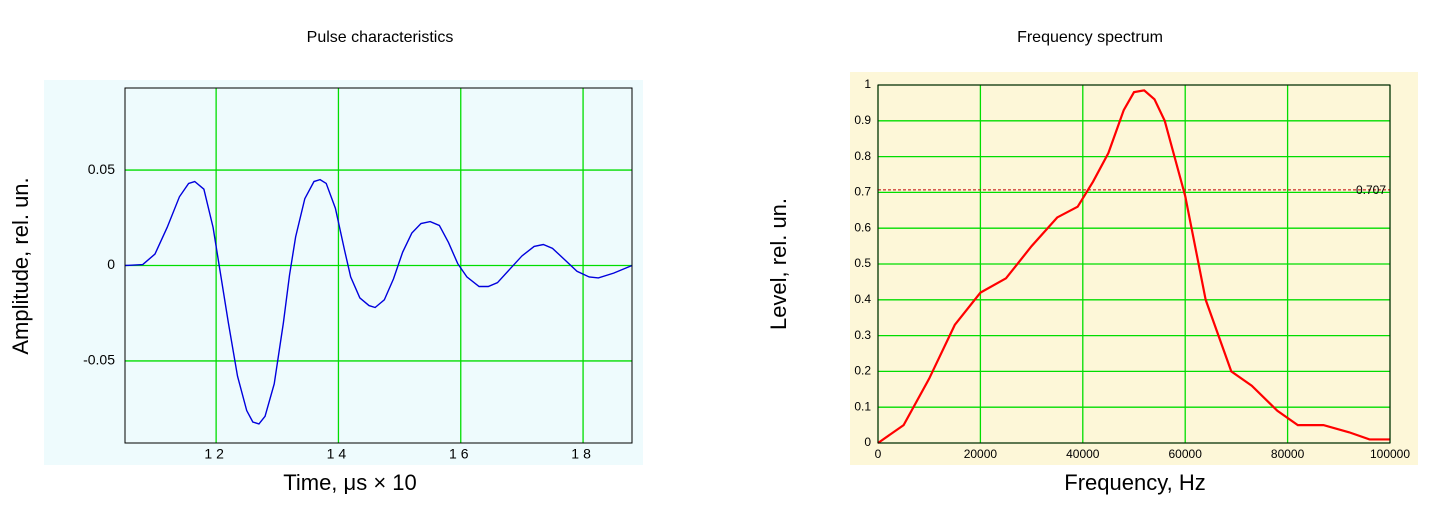  Describe the element at coordinates (99, 360) in the screenshot. I see `y-tick-label: -0.05` at that location.